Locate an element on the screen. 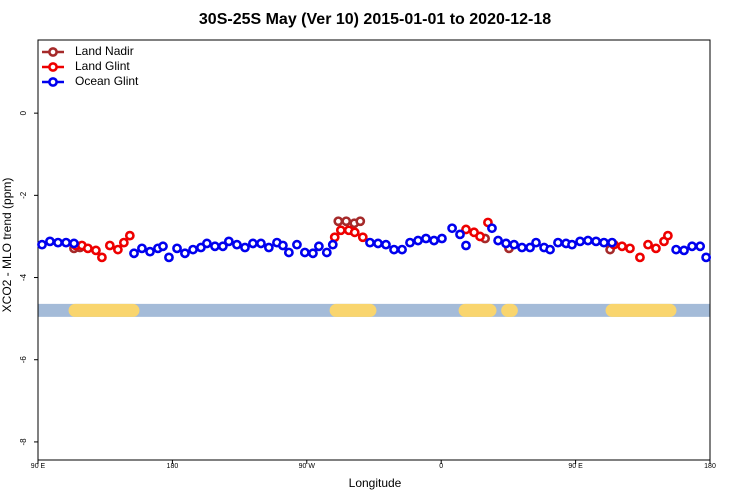 The image size is (750, 500). x-axis-label: Longitude is located at coordinates (375, 483).